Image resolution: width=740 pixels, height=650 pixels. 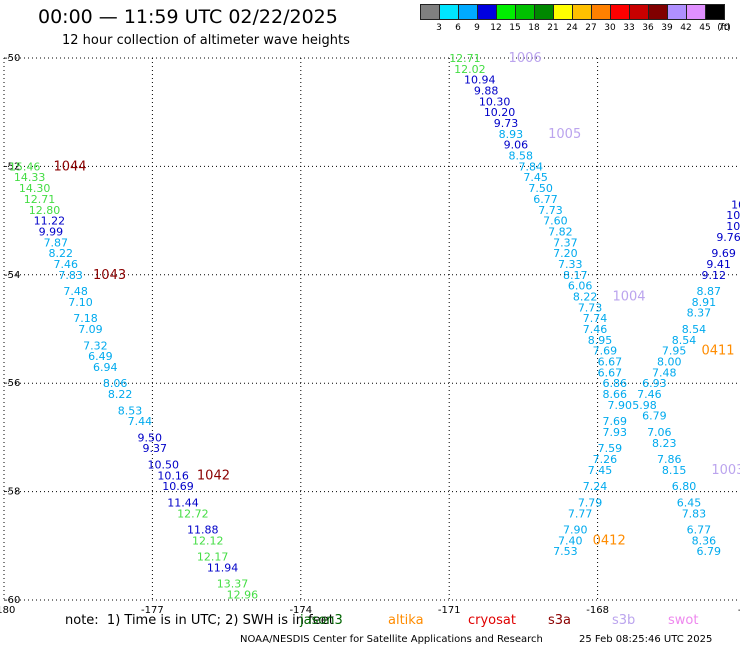 What do you see at coordinates (610, 372) in the screenshot?
I see `wave-height-value: 6.67` at bounding box center [610, 372].